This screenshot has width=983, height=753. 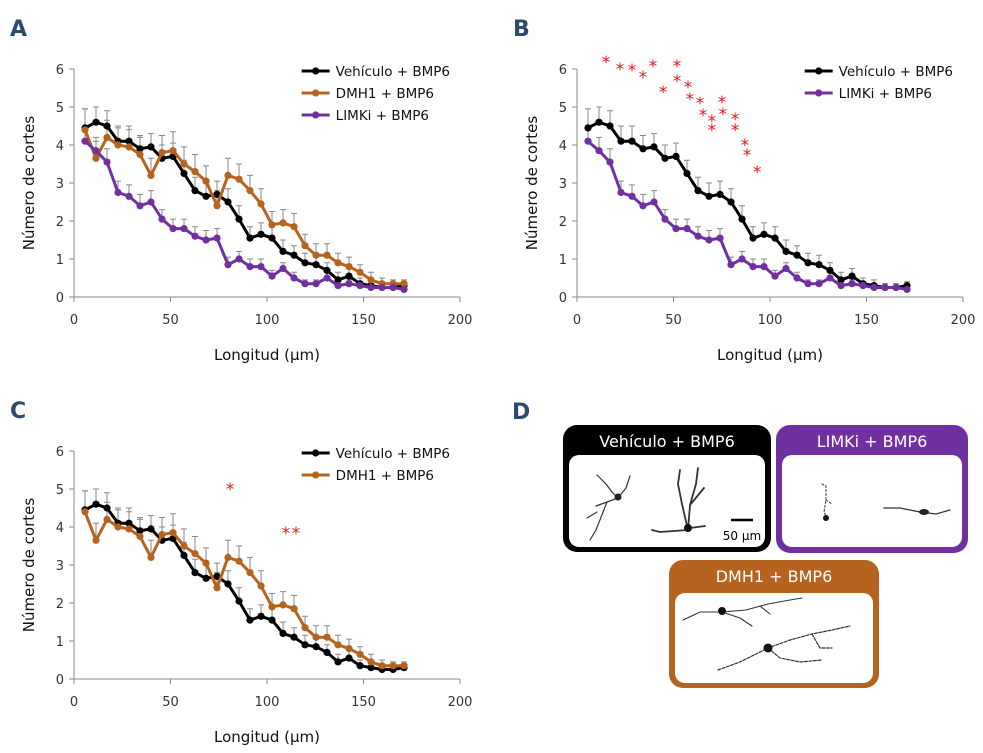 I want to click on x-tick-label: 100, so click(x=267, y=320).